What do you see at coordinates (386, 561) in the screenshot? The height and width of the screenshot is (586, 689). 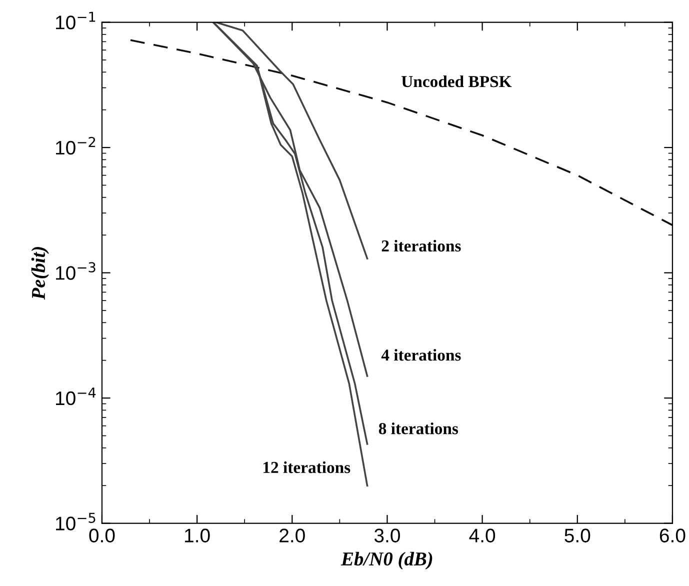 I see `x-axis-title: Eb/N0 (dB)` at bounding box center [386, 561].